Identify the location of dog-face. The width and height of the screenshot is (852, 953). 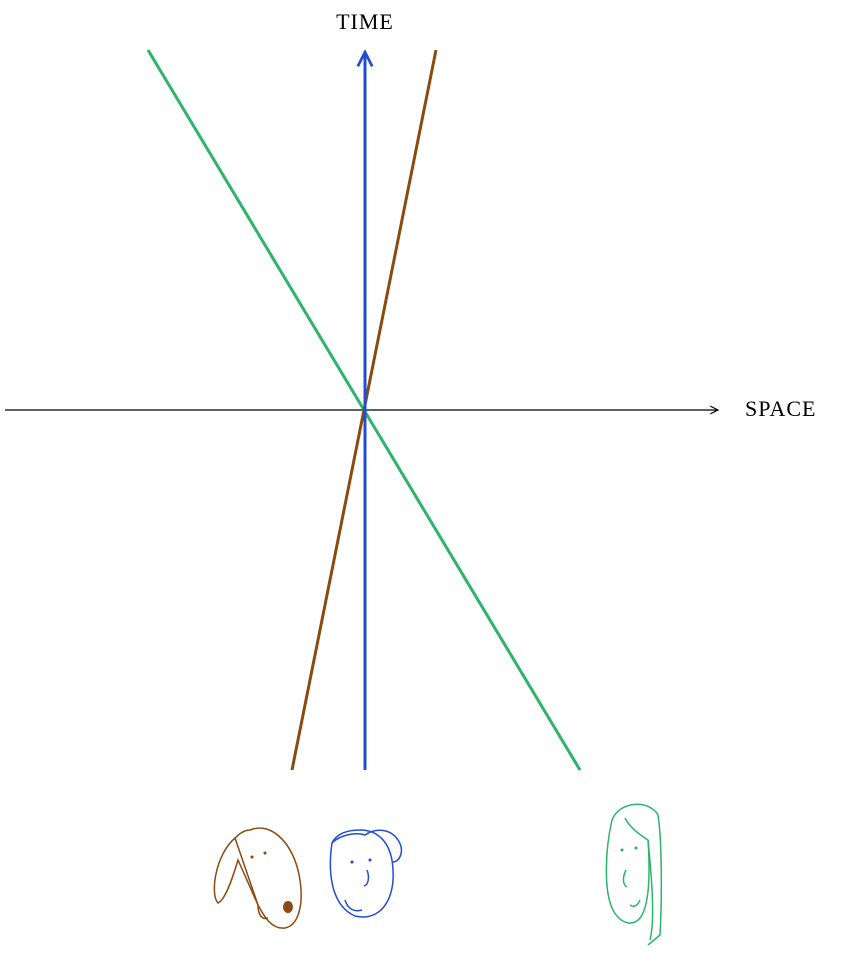
(257, 878).